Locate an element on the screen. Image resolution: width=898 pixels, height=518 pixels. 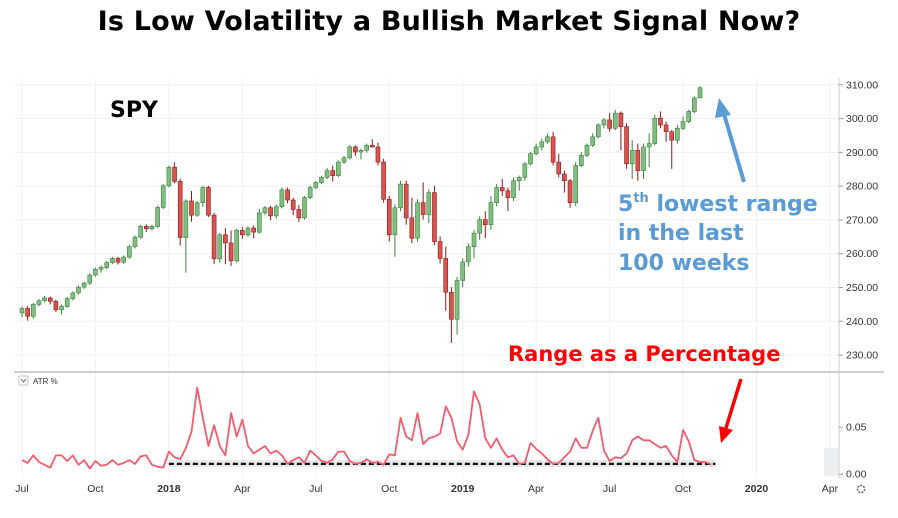
settings-gear is located at coordinates (861, 489).